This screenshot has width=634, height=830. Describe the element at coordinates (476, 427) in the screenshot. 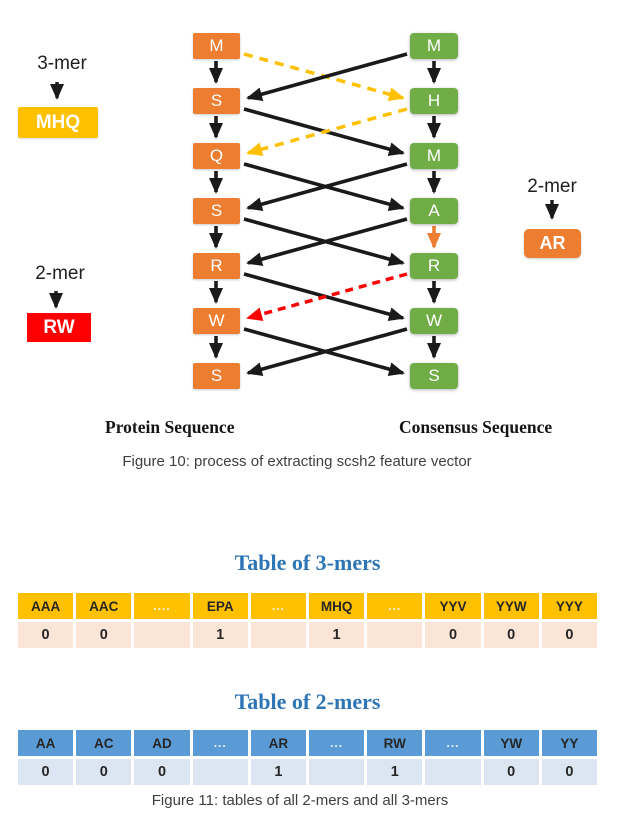

I see `consensus-sequence-label: Consensus Sequence` at that location.